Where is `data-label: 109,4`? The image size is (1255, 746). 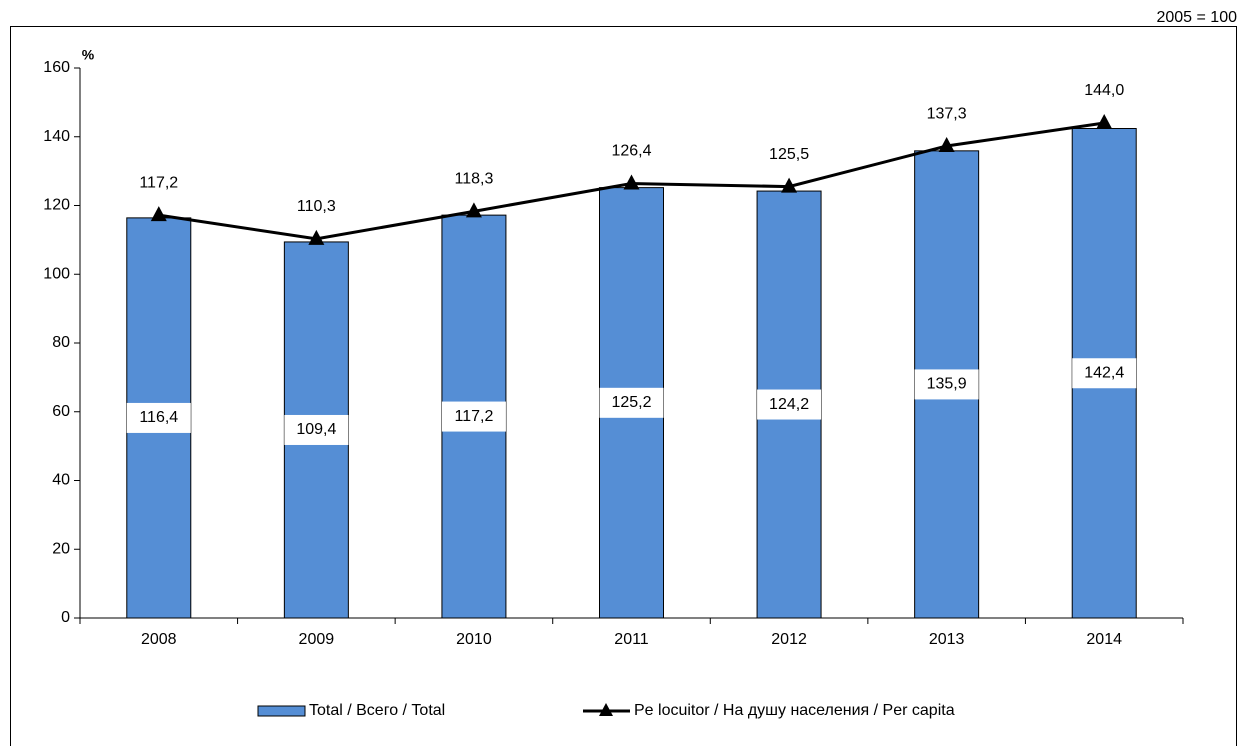
data-label: 109,4 is located at coordinates (316, 429).